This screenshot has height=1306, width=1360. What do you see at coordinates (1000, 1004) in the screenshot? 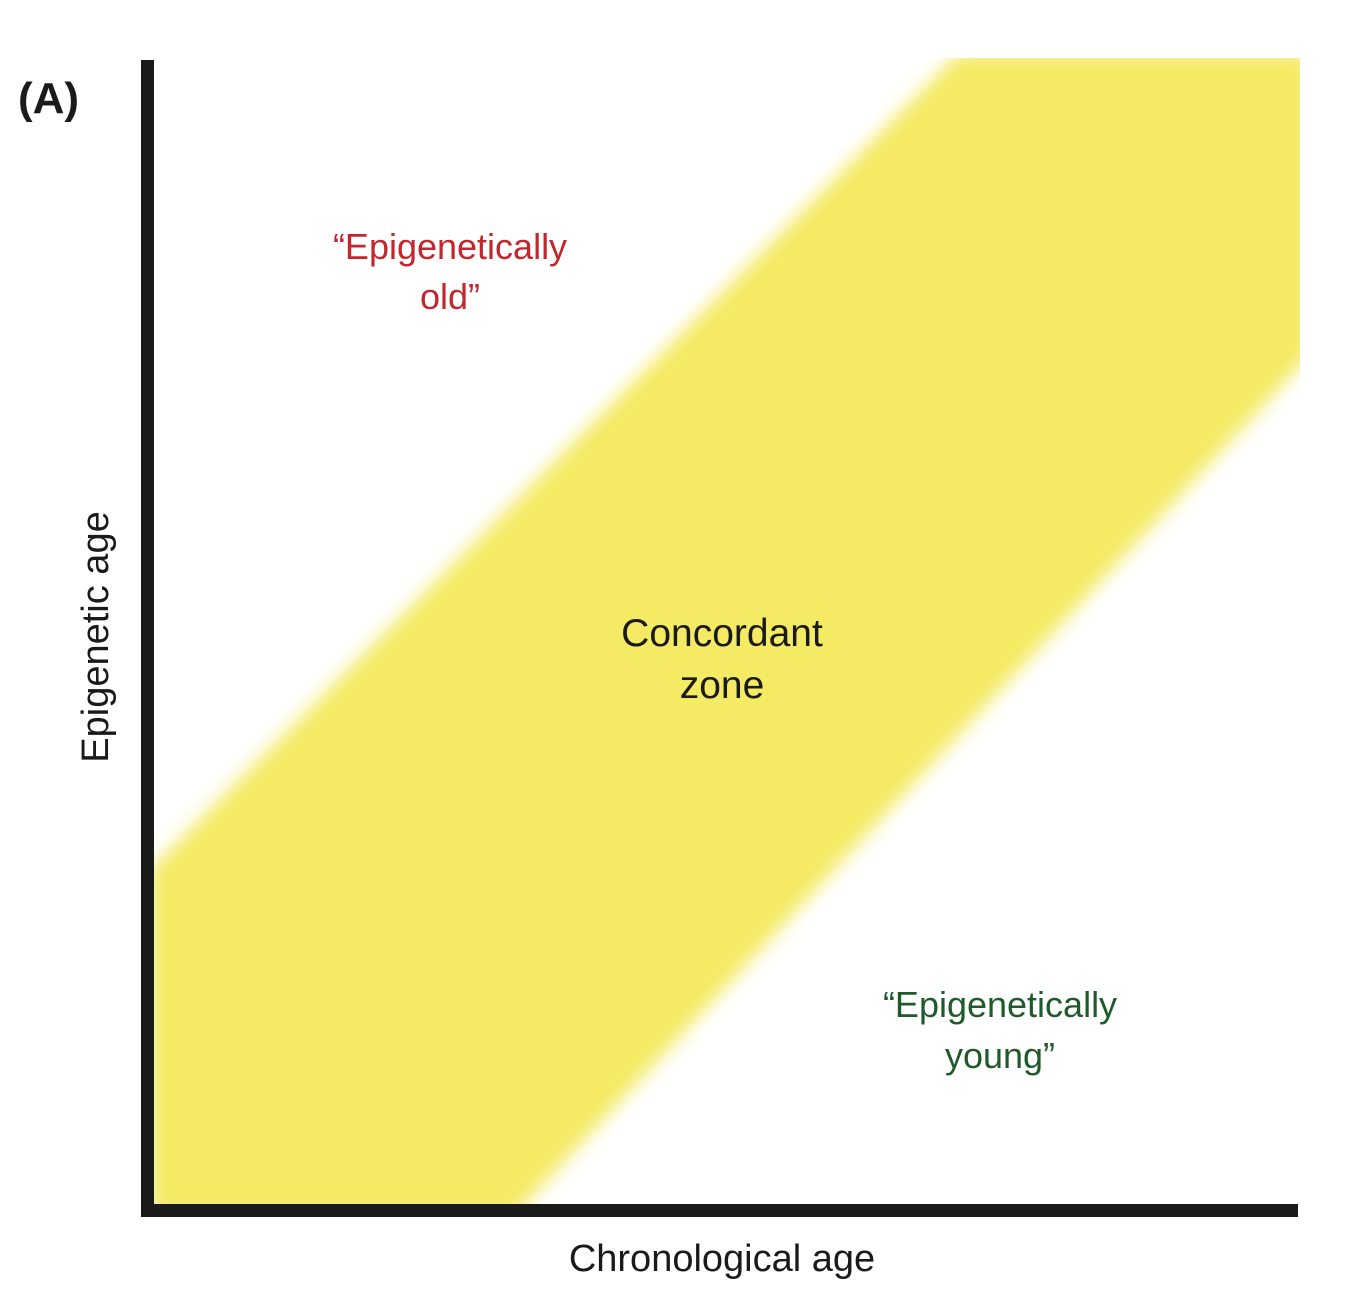
I see `epigenetically-young-label-line-1: “Epigenetically` at bounding box center [1000, 1004].